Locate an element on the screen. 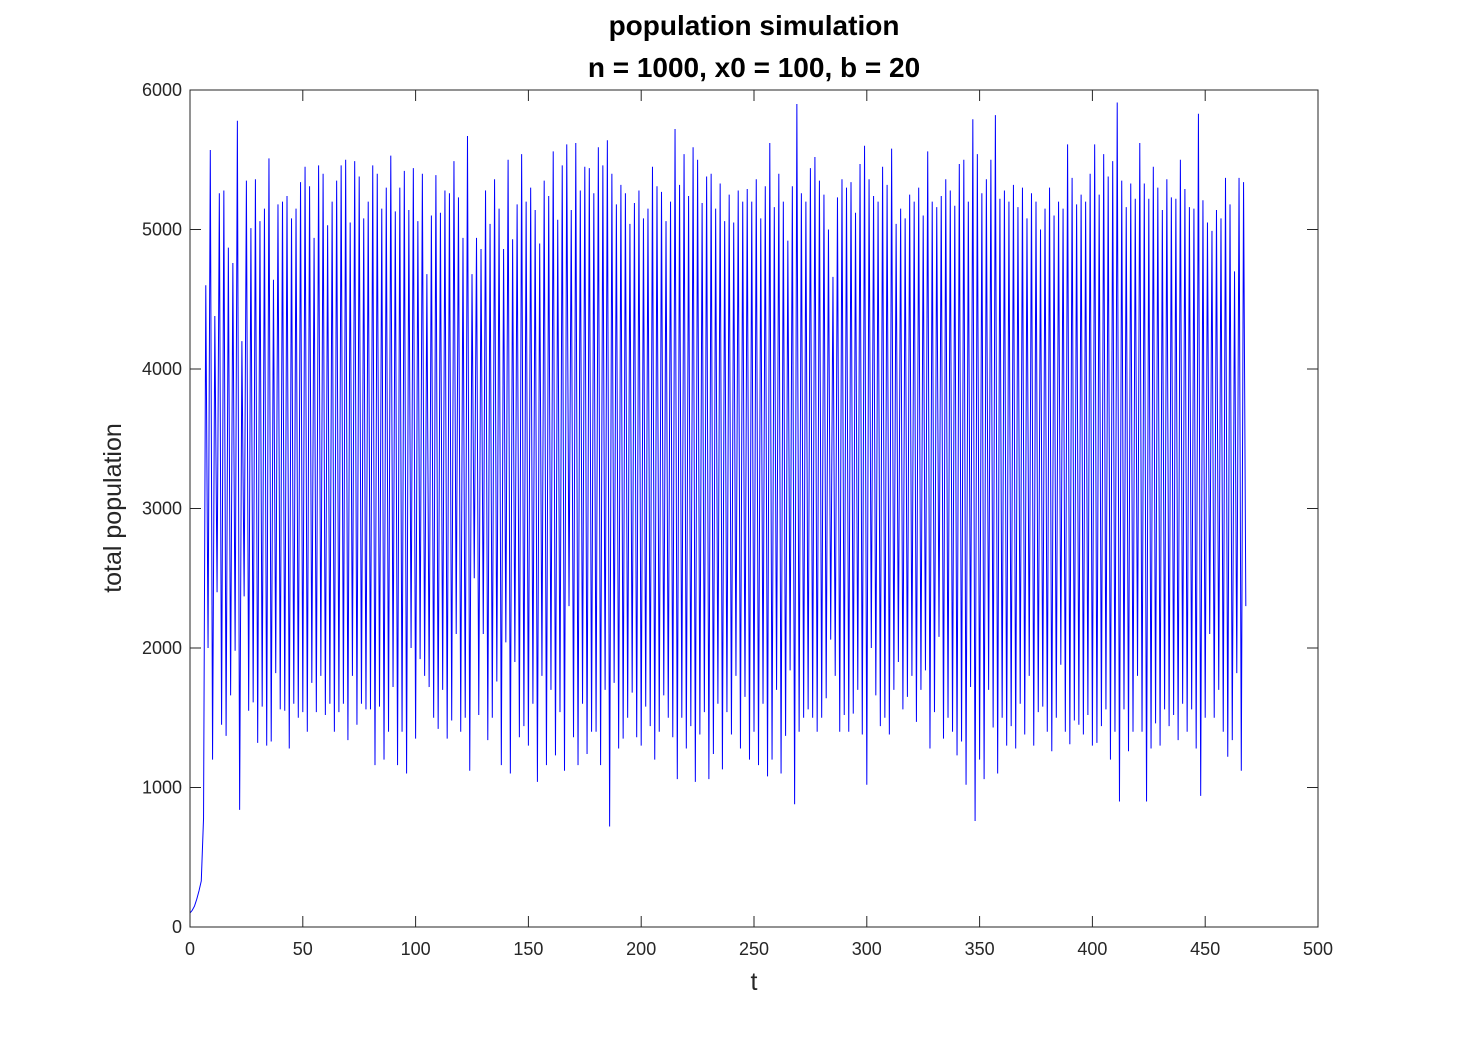 Image resolution: width=1458 pixels, height=1042 pixels. chart-title: population simulation is located at coordinates (754, 25).